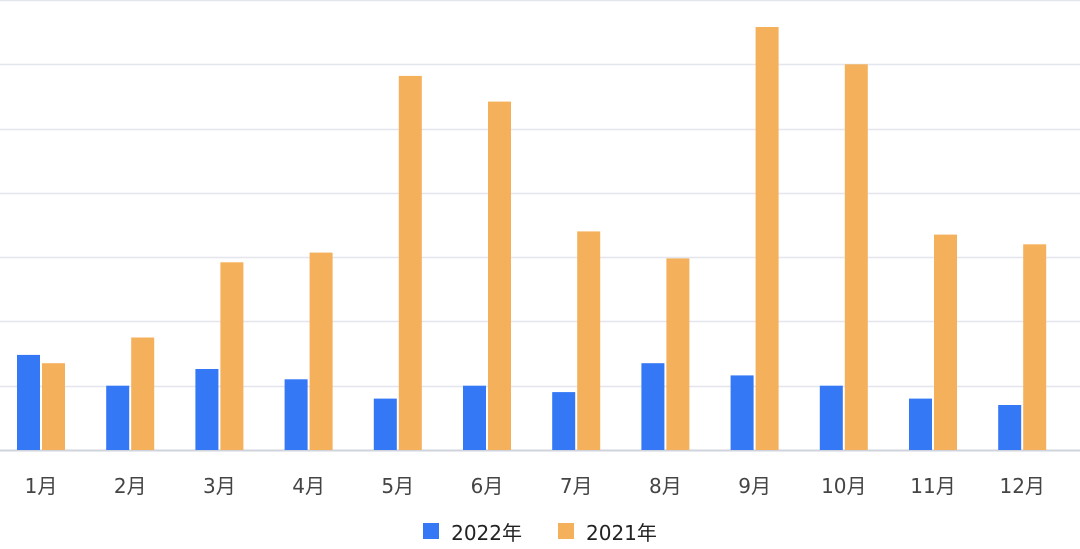 This screenshot has height=549, width=1080. I want to click on x-tick-label: 9月, so click(754, 486).